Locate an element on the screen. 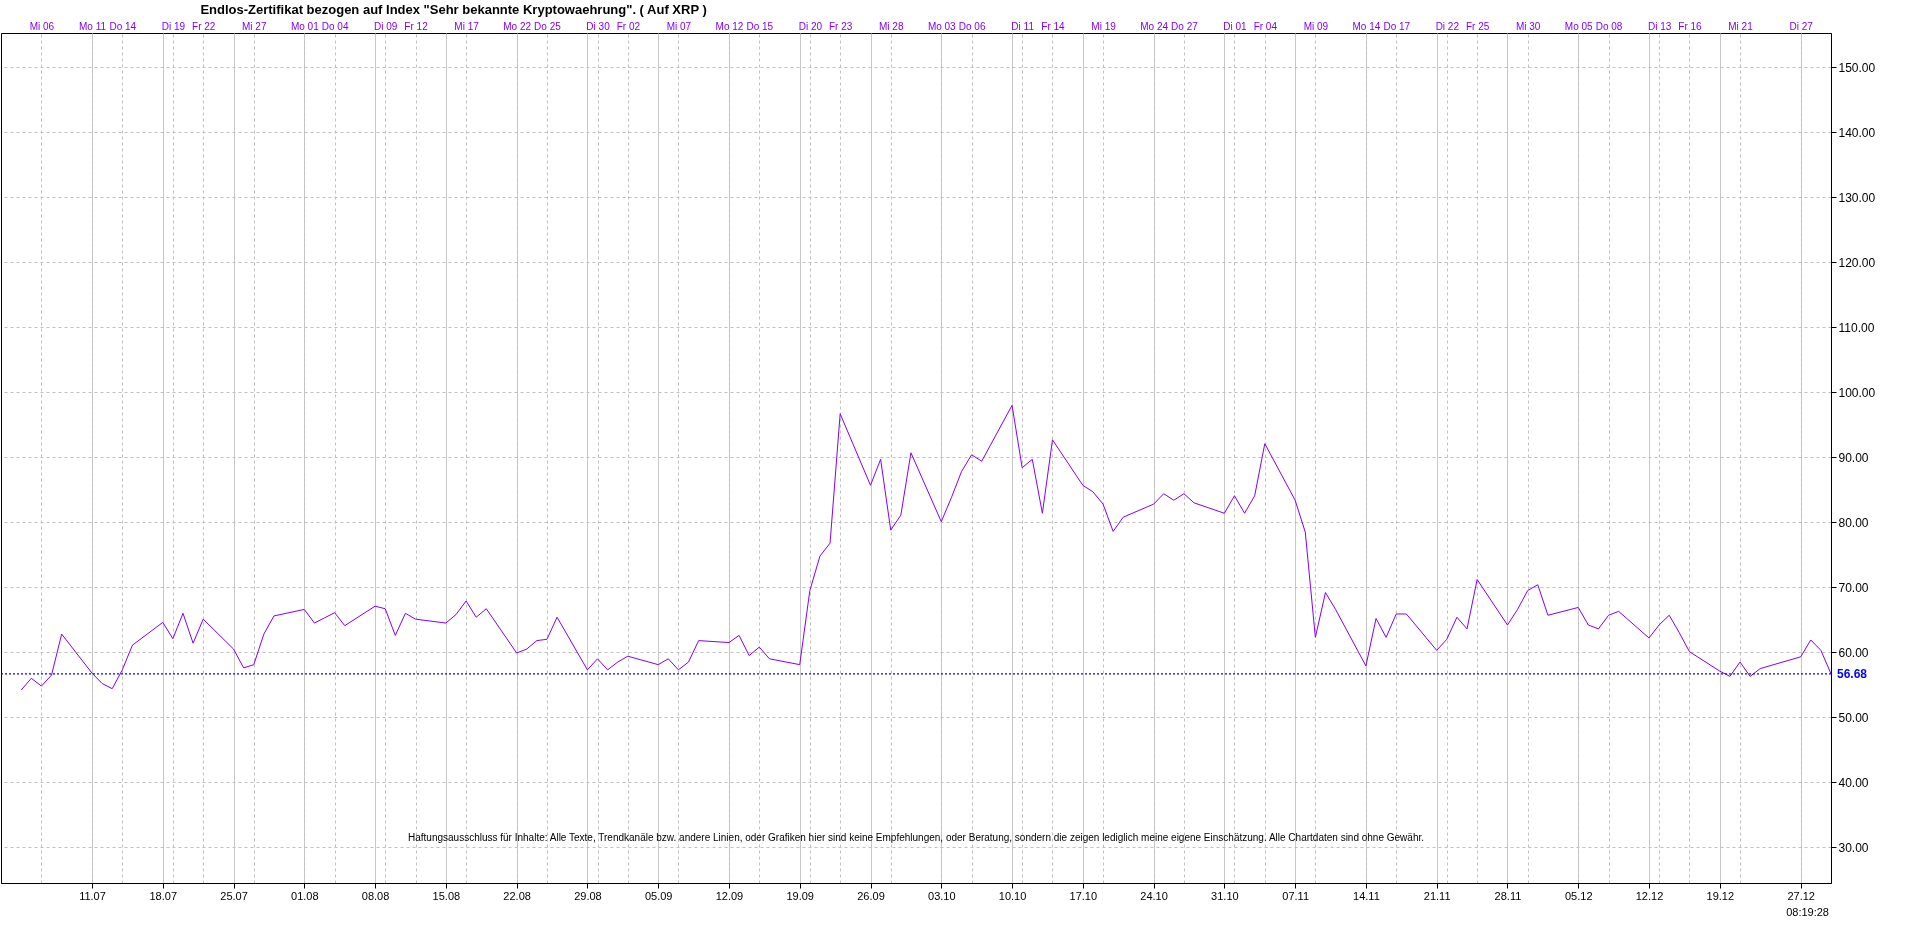 The width and height of the screenshot is (1916, 952). x-tick-label: 14.11 is located at coordinates (1366, 895).